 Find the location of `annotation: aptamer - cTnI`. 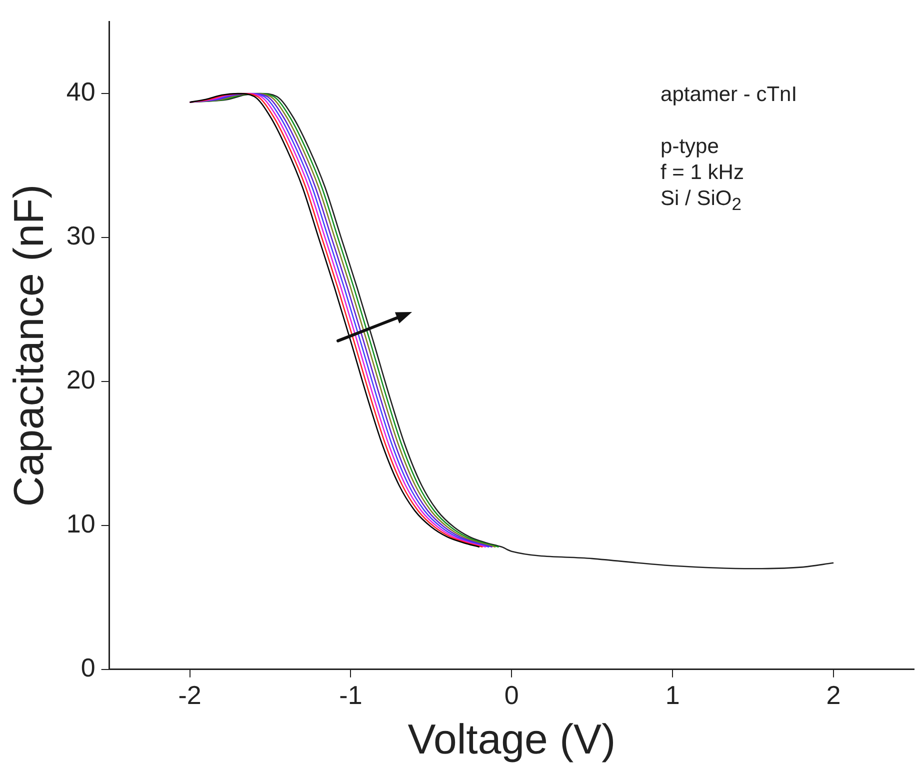

annotation: aptamer - cTnI is located at coordinates (729, 95).